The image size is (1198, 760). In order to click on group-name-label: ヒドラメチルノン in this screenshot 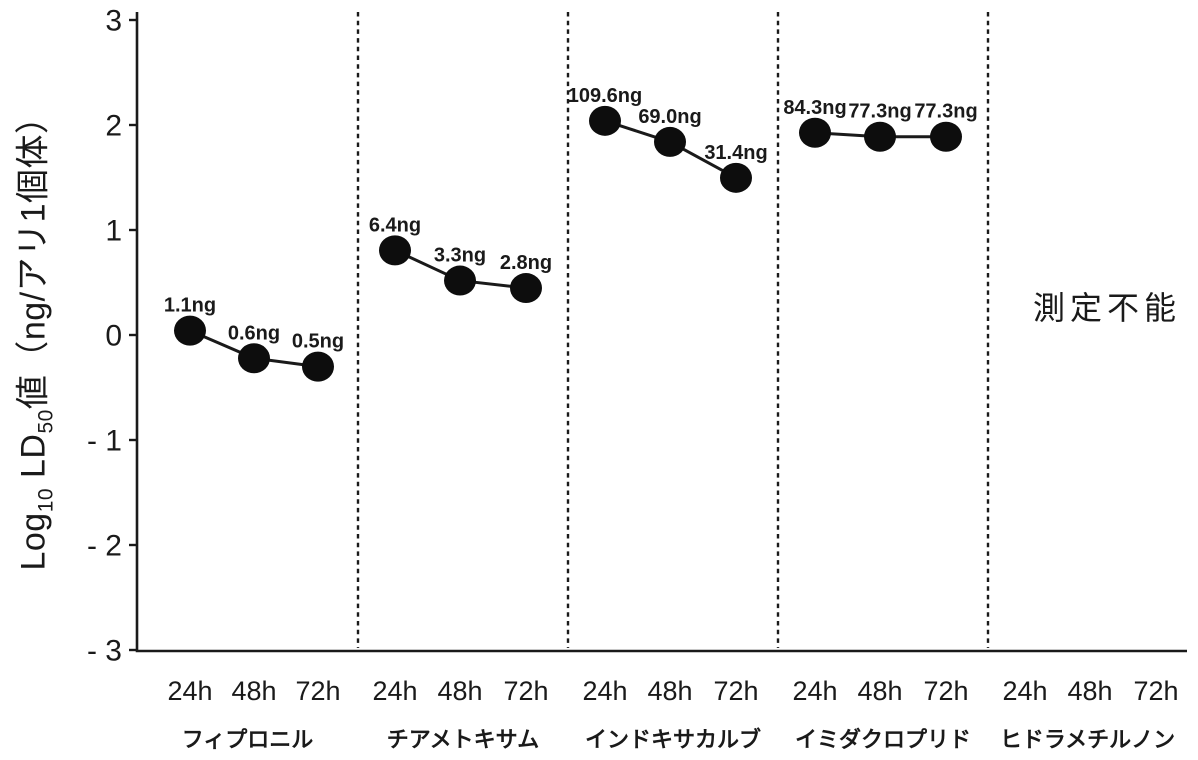, I will do `click(1087, 739)`.